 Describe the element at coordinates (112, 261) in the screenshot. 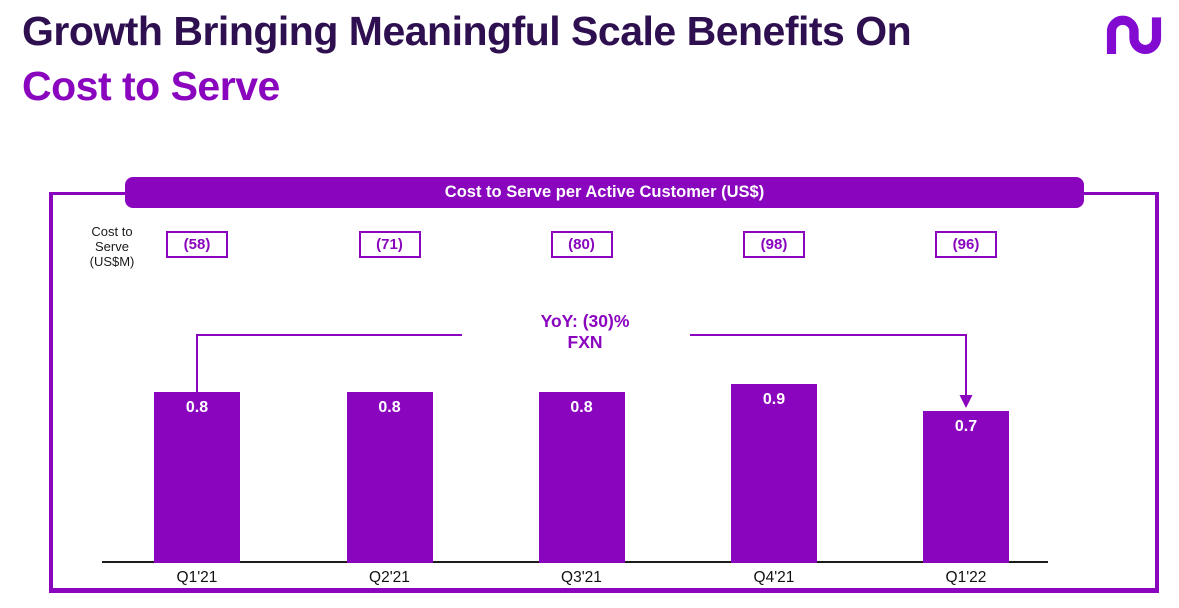

I see `cost-axis-label-line3: (US$M)` at that location.